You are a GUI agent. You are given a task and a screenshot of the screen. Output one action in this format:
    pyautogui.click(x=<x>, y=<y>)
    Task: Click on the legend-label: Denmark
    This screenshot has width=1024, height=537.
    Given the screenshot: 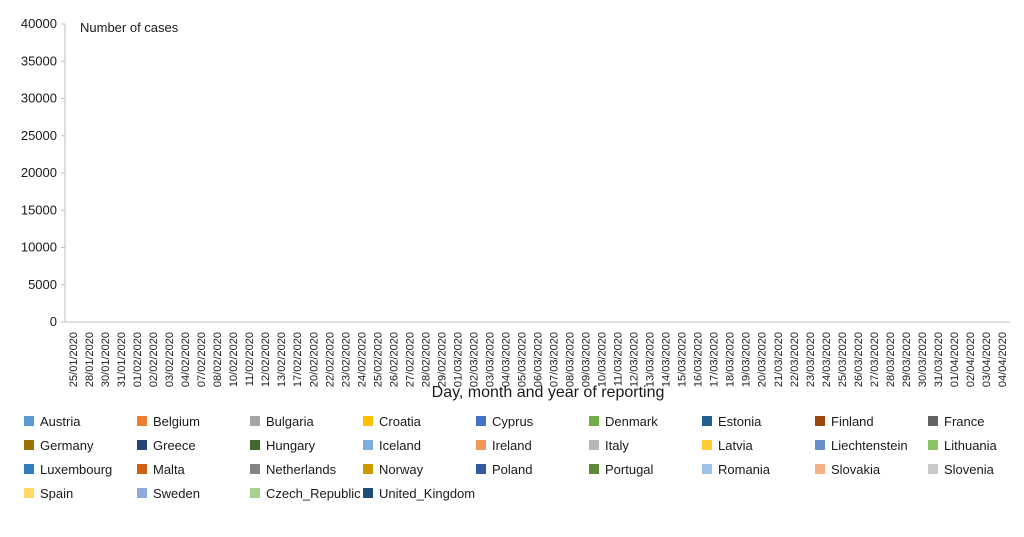 What is the action you would take?
    pyautogui.click(x=631, y=421)
    